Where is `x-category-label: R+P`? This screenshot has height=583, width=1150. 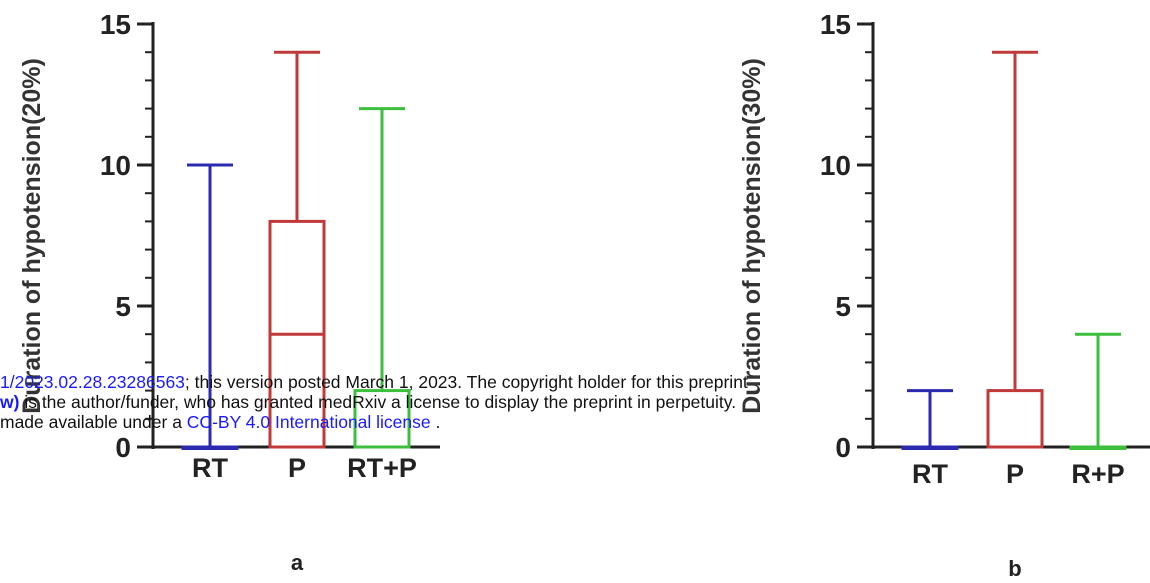
x-category-label: R+P is located at coordinates (1097, 474).